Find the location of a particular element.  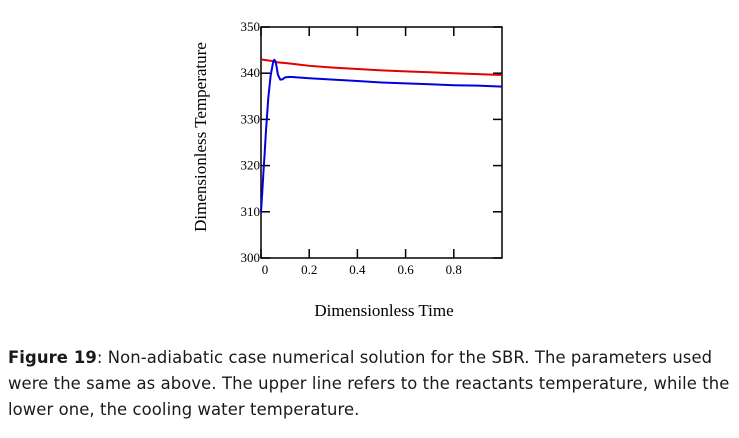

x-tick-labels: 0 0.2 0.4 0.6 0.8 is located at coordinates (362, 269).